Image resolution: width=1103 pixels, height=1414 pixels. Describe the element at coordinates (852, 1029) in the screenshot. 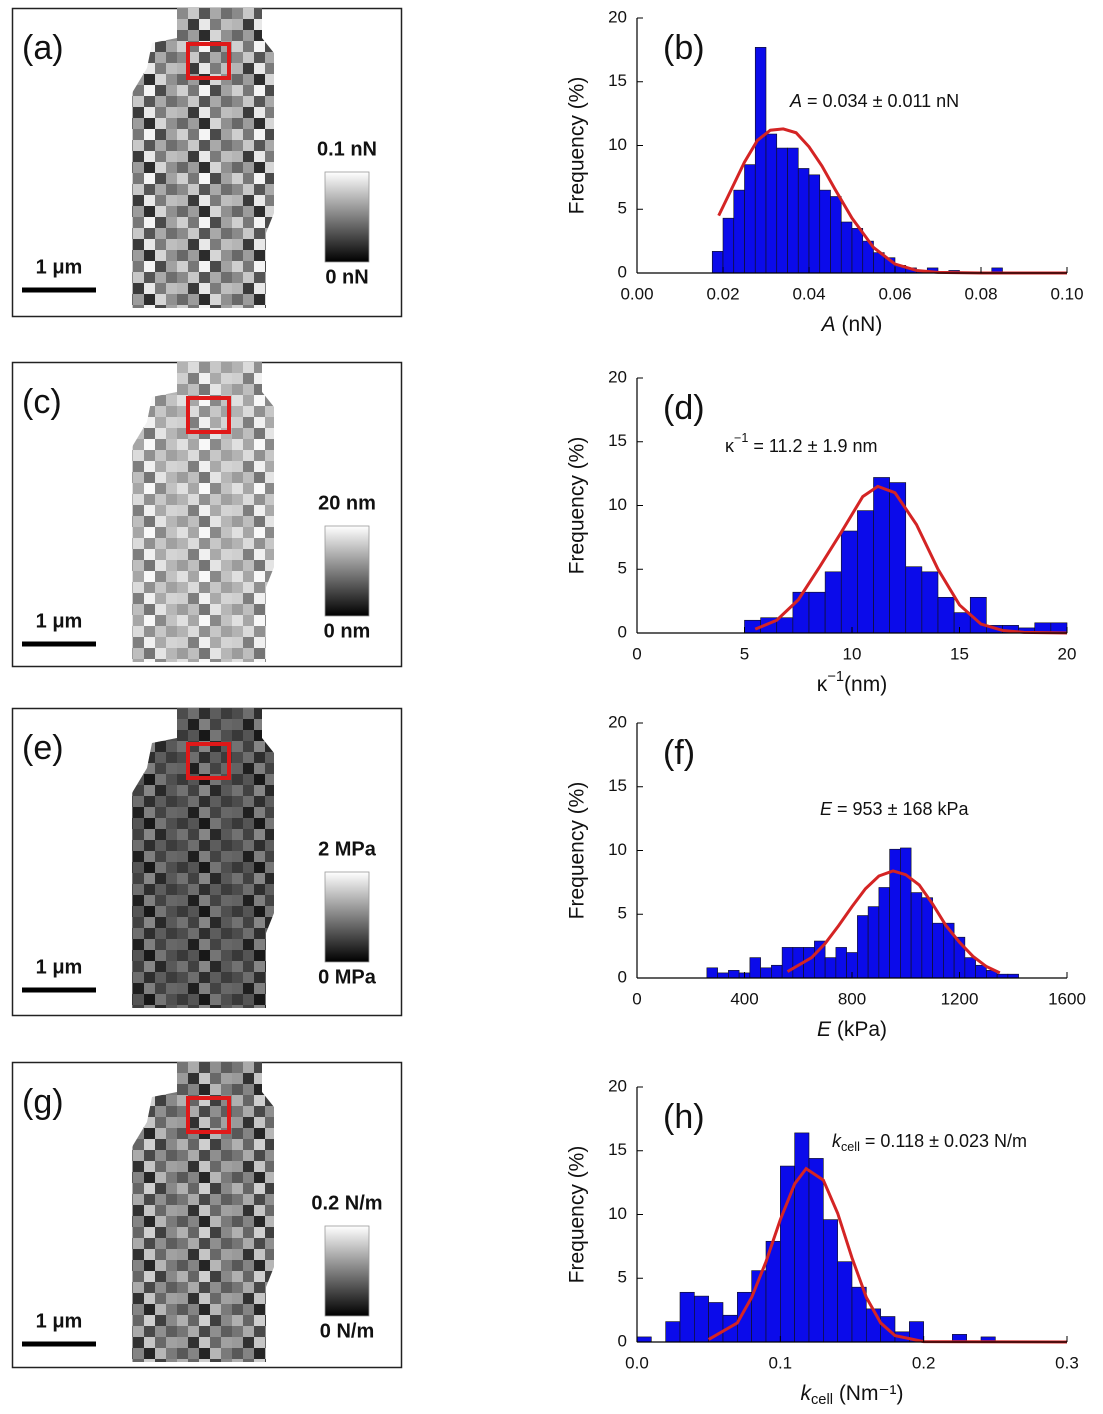

I see `x-axis-label: E (kPa)` at that location.